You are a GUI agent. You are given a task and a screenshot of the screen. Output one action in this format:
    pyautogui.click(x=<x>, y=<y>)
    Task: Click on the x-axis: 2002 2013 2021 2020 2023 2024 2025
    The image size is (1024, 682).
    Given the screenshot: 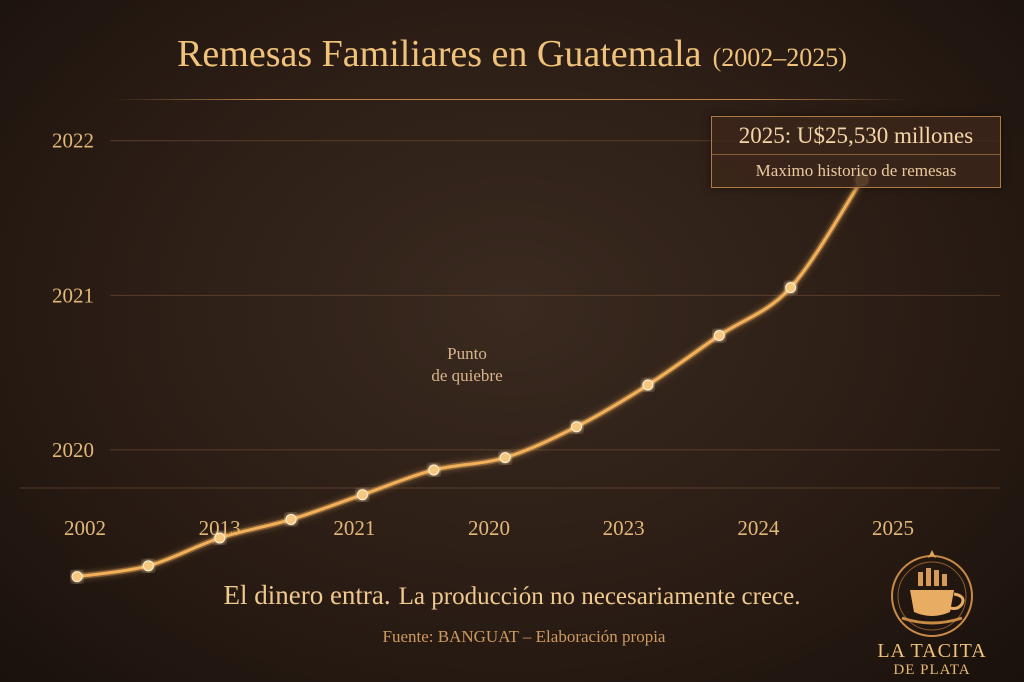 What is the action you would take?
    pyautogui.click(x=489, y=528)
    